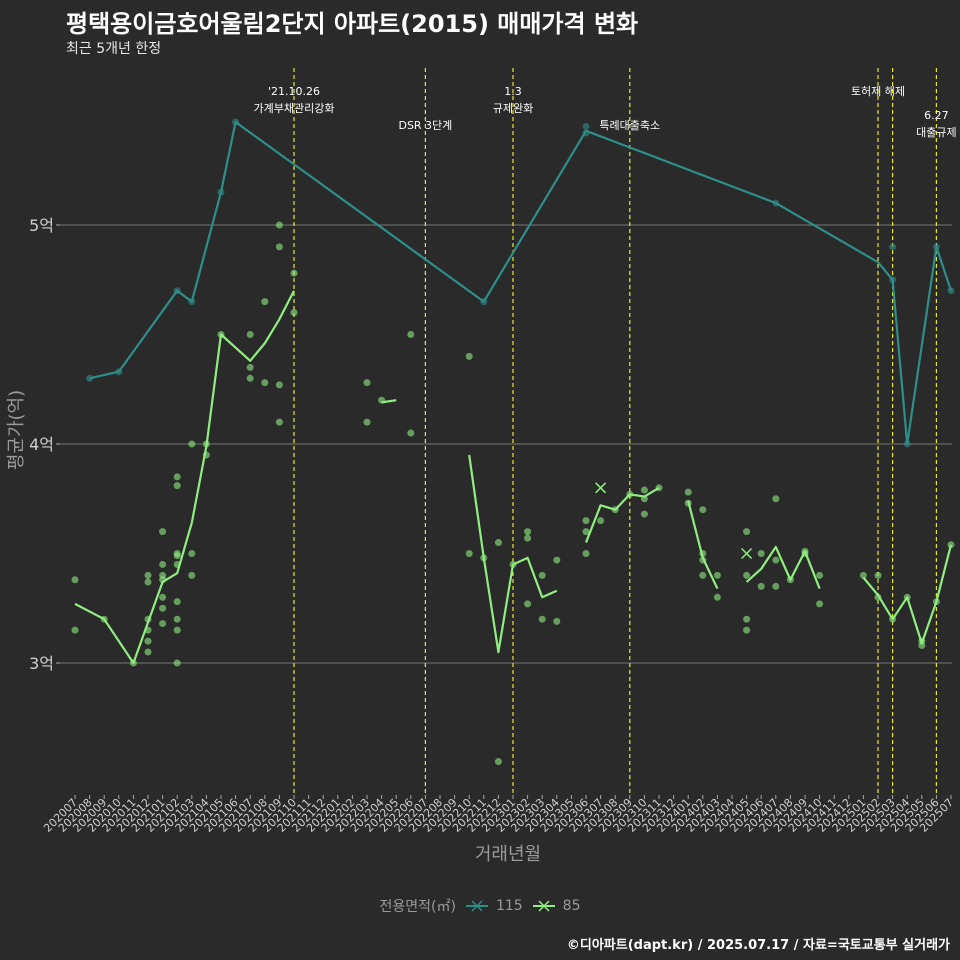 Image resolution: width=960 pixels, height=960 pixels. I want to click on legend: 전용면적(㎡) 115 85, so click(480, 906).